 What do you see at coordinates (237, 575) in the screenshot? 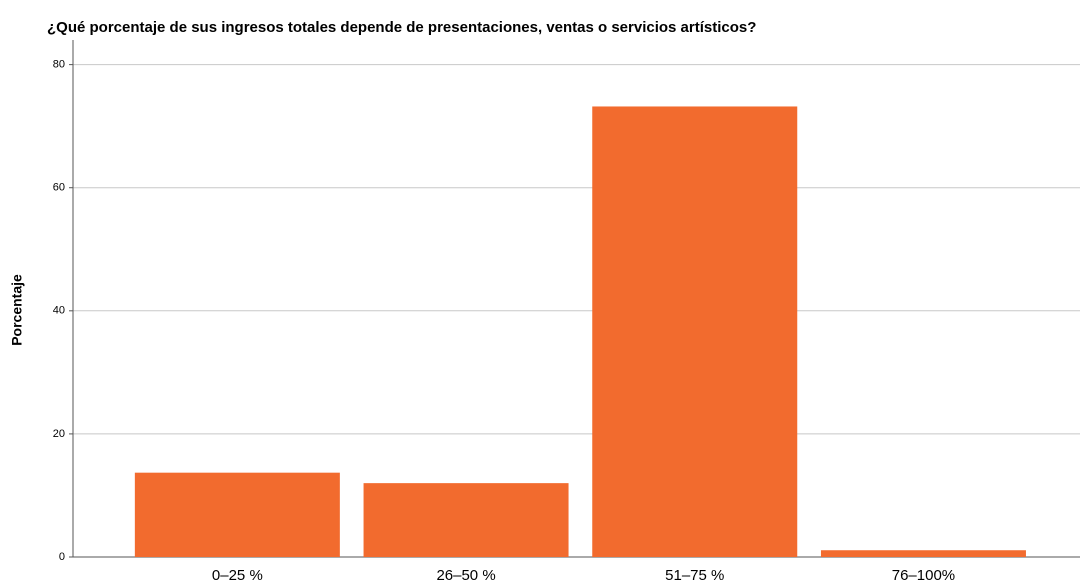
I see `x-tick-label: 0–25 %` at bounding box center [237, 575].